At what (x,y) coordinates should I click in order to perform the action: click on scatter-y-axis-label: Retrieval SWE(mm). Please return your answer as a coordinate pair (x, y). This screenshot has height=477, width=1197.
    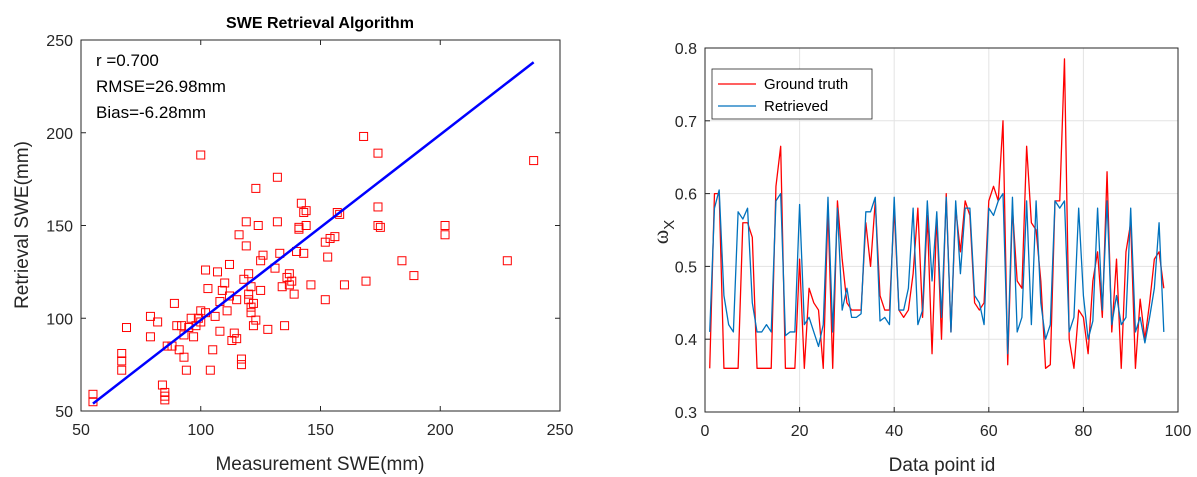
    Looking at the image, I should click on (22, 225).